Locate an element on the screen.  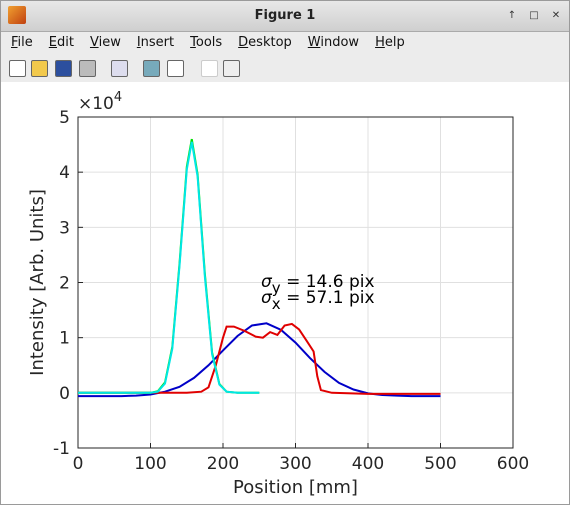
y-tick-label: 2 is located at coordinates (64, 284).